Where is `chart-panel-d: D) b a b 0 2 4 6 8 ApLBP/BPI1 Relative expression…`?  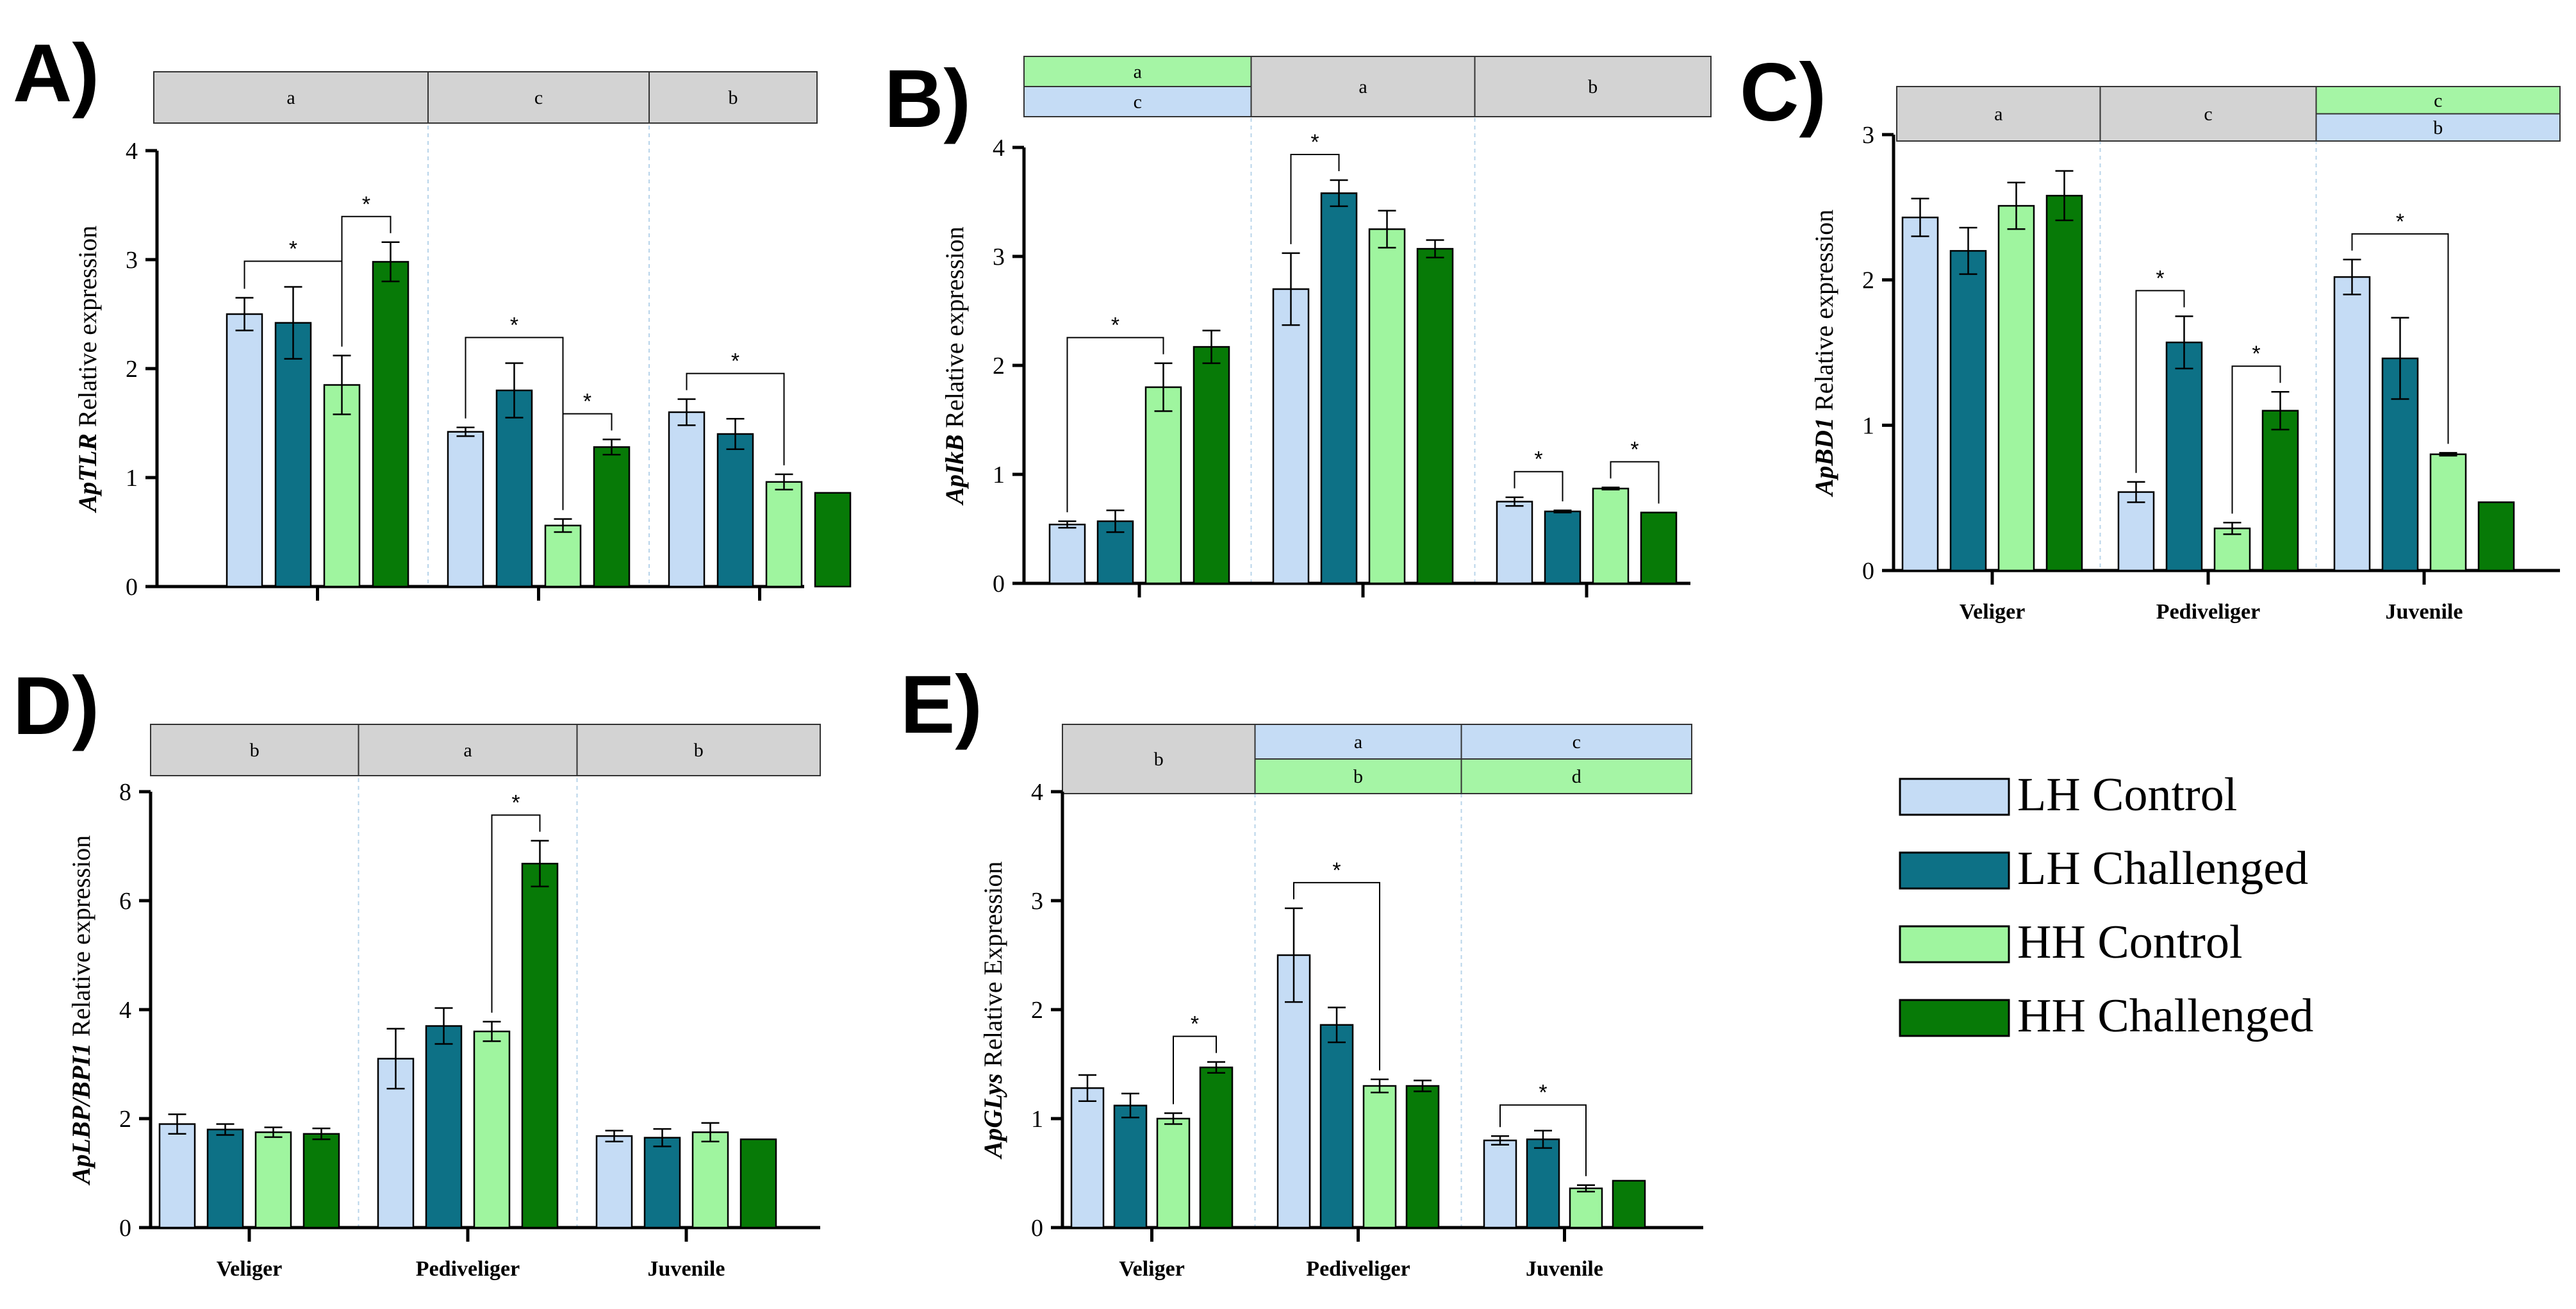 chart-panel-d: D) b a b 0 2 4 6 8 ApLBP/BPI1 Relative expression… is located at coordinates (417, 971).